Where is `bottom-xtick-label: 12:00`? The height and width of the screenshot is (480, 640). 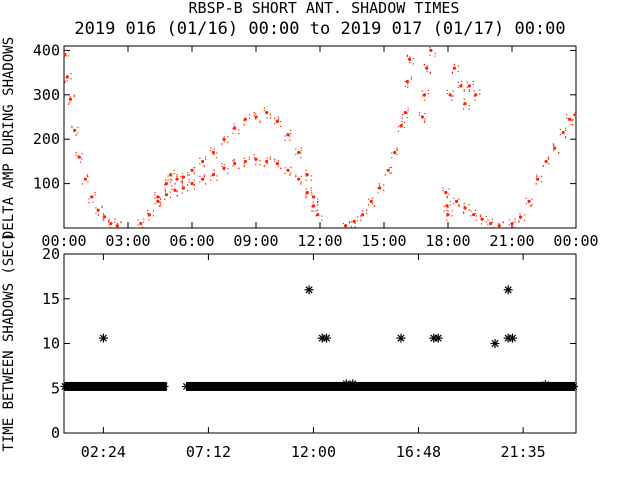
bottom-xtick-label: 12:00 is located at coordinates (313, 452).